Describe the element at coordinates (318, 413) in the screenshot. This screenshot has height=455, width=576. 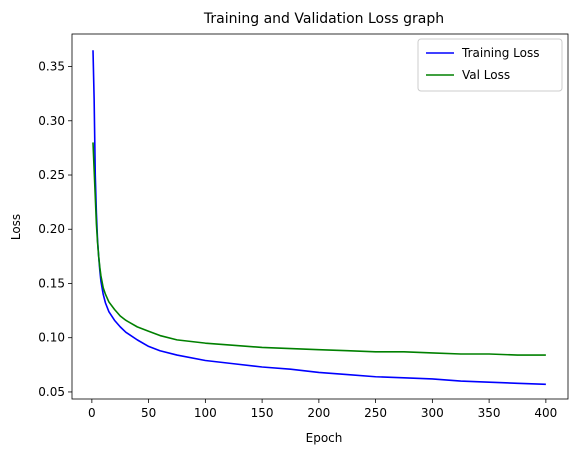
I see `x-tick-label: 200` at that location.